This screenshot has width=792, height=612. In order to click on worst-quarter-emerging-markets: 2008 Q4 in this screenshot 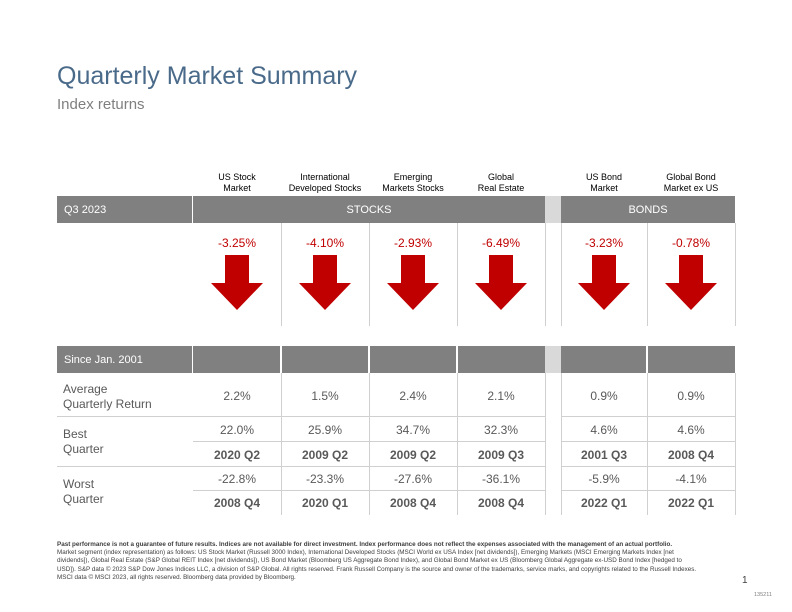, I will do `click(413, 503)`.